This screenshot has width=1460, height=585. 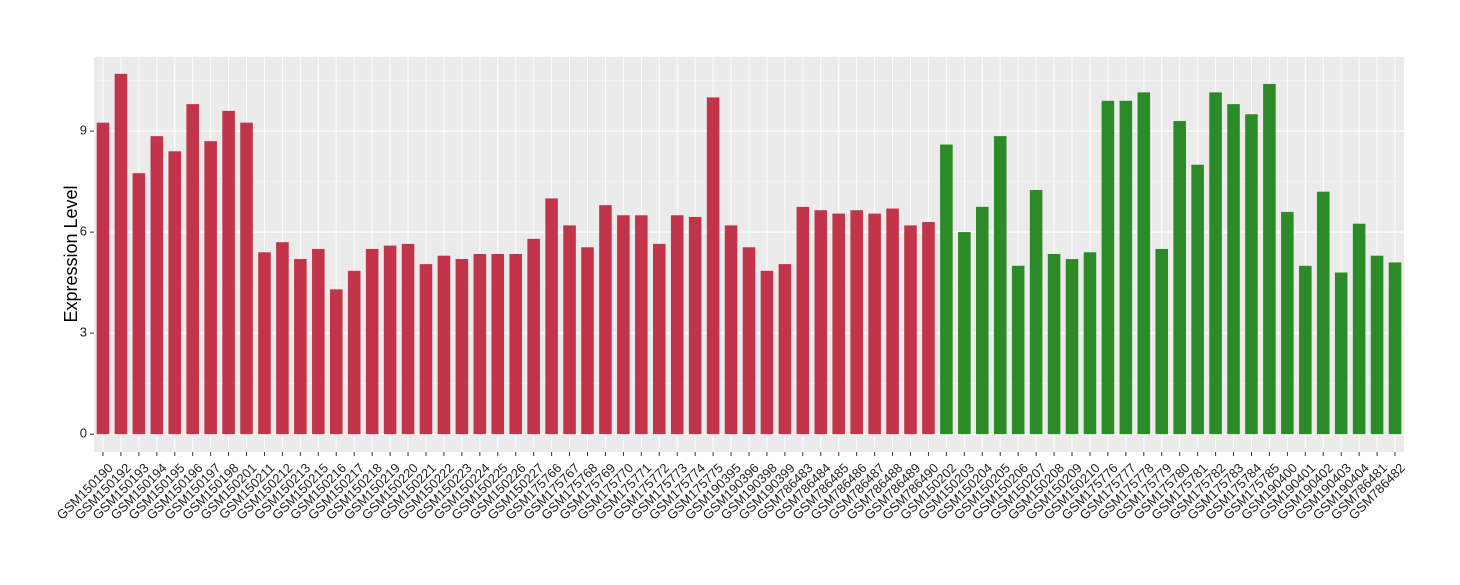 What do you see at coordinates (71, 253) in the screenshot?
I see `y-axis-label: Expression Level` at bounding box center [71, 253].